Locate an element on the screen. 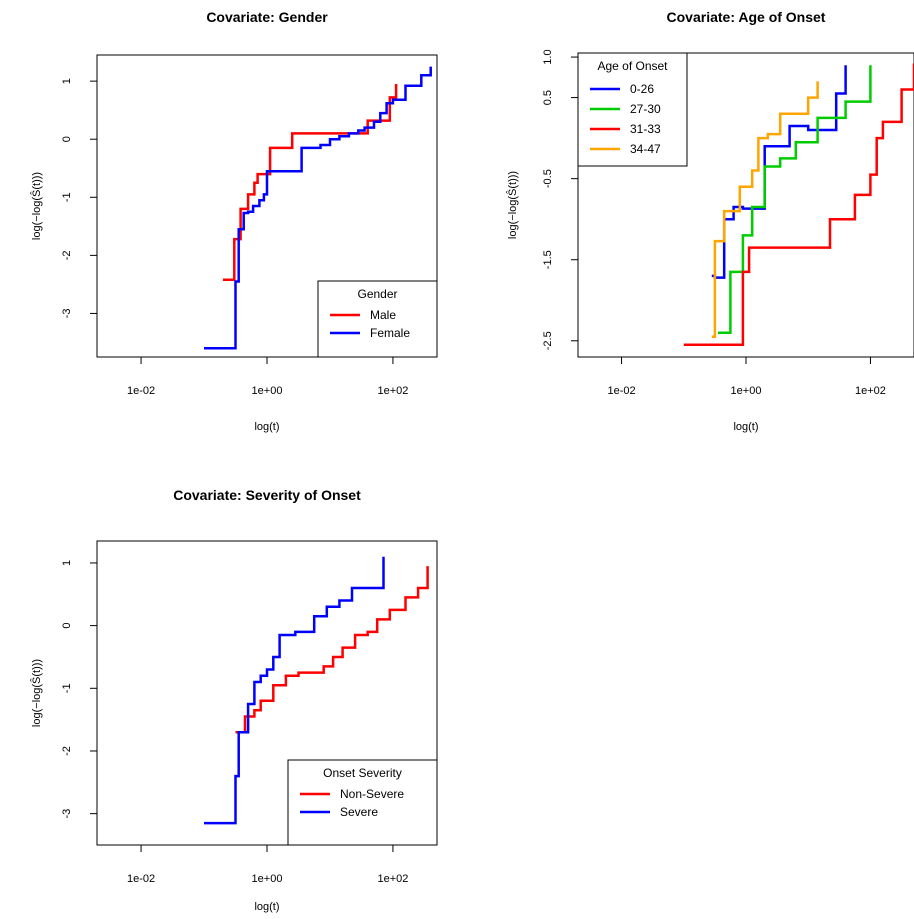  chart-title: Covariate: Age of Onset is located at coordinates (746, 17).